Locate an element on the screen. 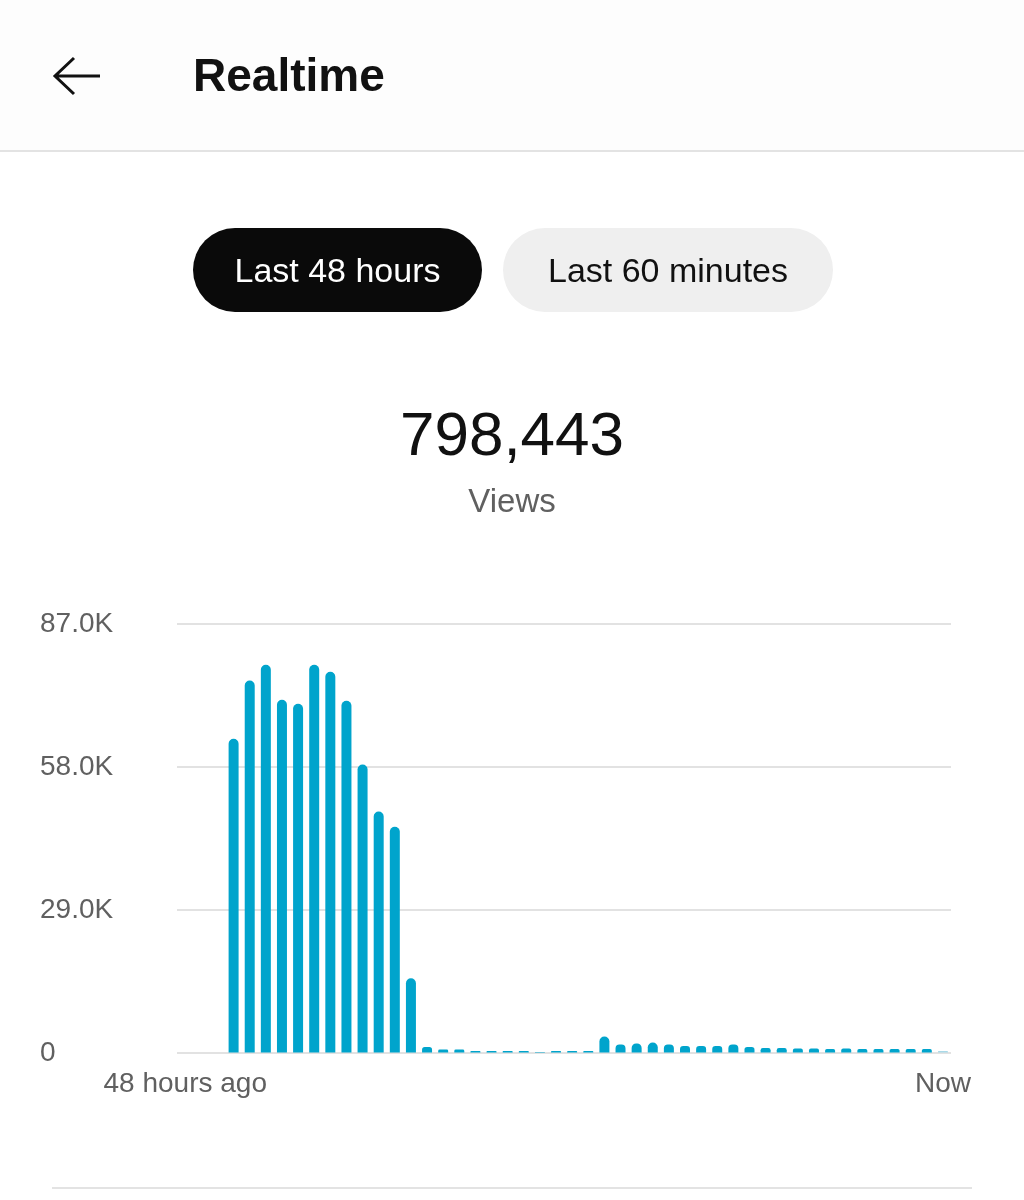  y-tick-label: 29.0K is located at coordinates (77, 908).